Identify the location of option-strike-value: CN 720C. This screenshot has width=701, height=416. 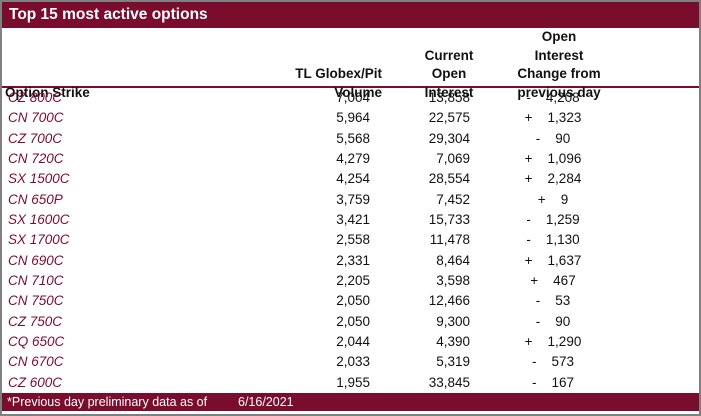
(36, 158).